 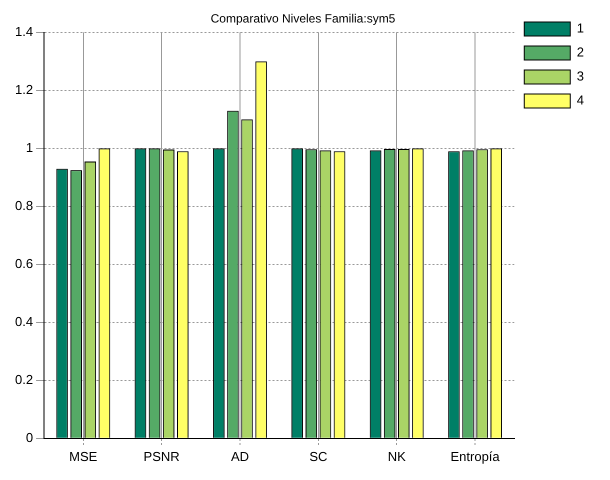 I want to click on y-tick-label: 0.8, so click(x=24, y=205).